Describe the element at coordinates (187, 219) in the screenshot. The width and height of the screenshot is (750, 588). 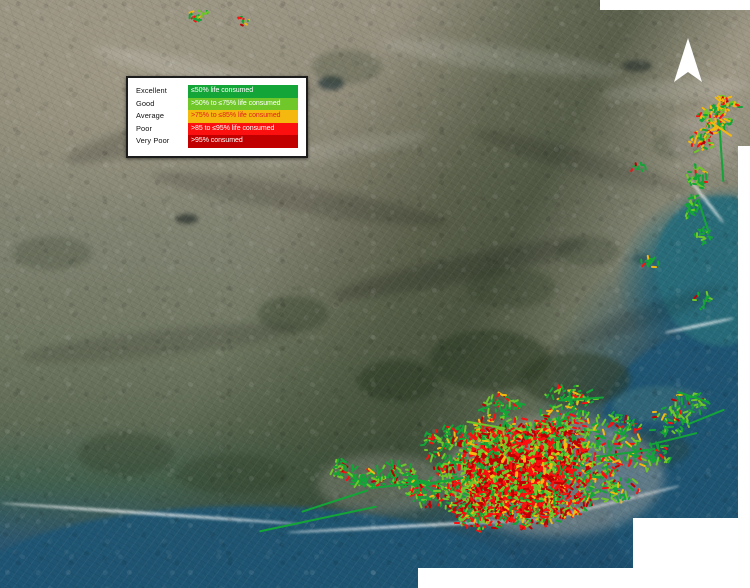
I see `water-dark-pan` at that location.